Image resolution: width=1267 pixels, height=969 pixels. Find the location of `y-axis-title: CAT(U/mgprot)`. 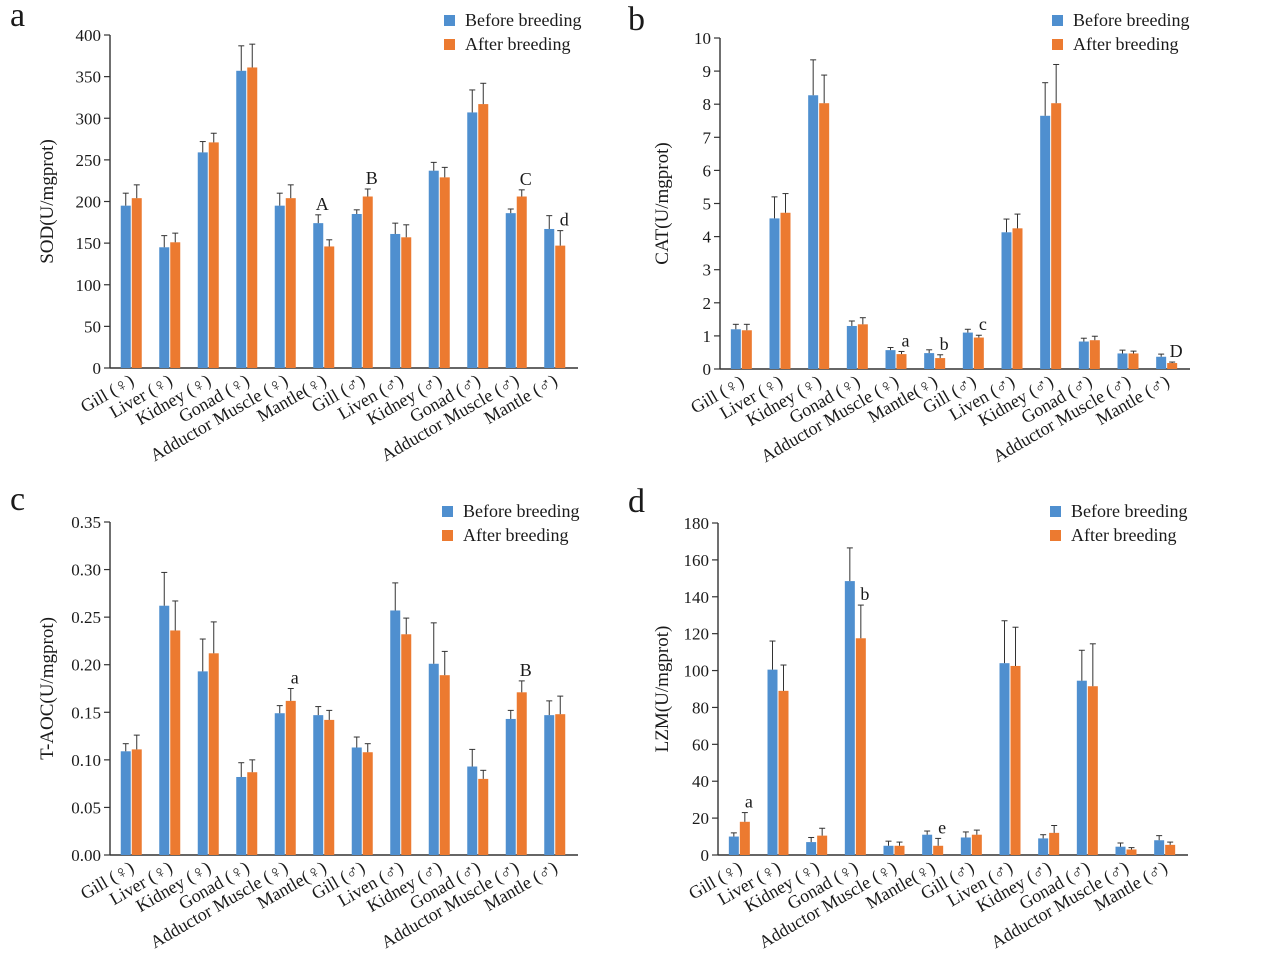

y-axis-title: CAT(U/mgprot) is located at coordinates (662, 203).